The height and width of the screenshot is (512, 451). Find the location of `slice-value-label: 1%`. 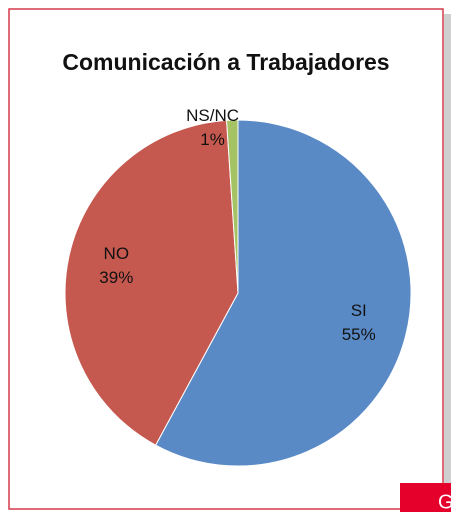

slice-value-label: 1% is located at coordinates (212, 139).